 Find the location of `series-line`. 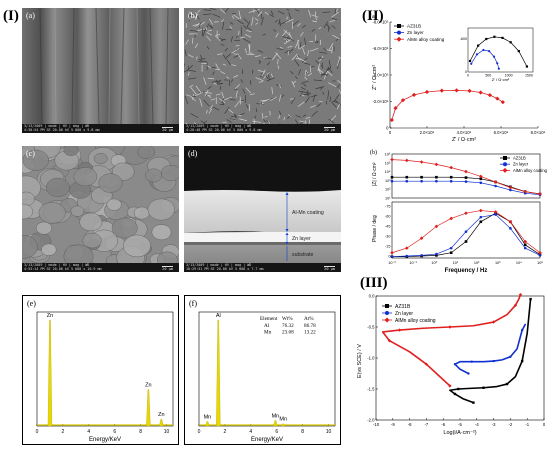

series-line is located at coordinates (490, 349).